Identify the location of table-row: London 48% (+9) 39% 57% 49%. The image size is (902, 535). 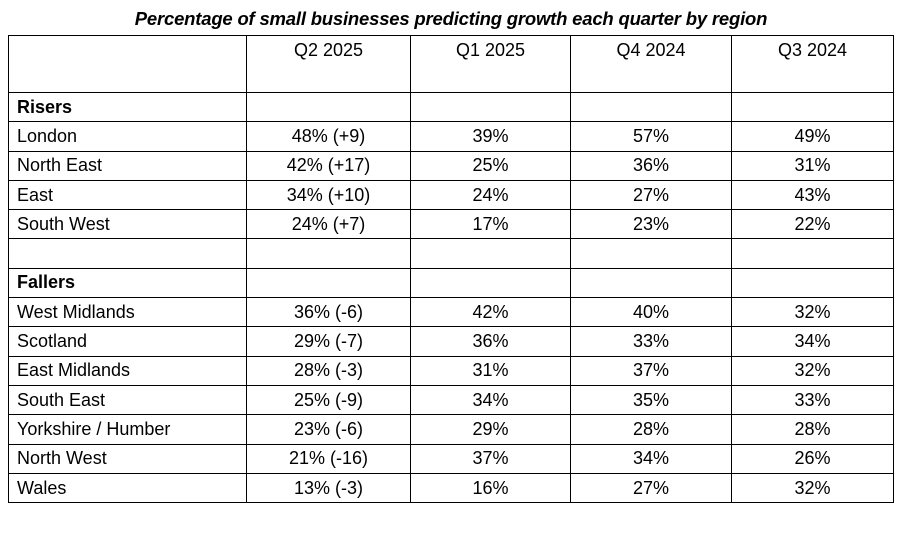
(451, 136).